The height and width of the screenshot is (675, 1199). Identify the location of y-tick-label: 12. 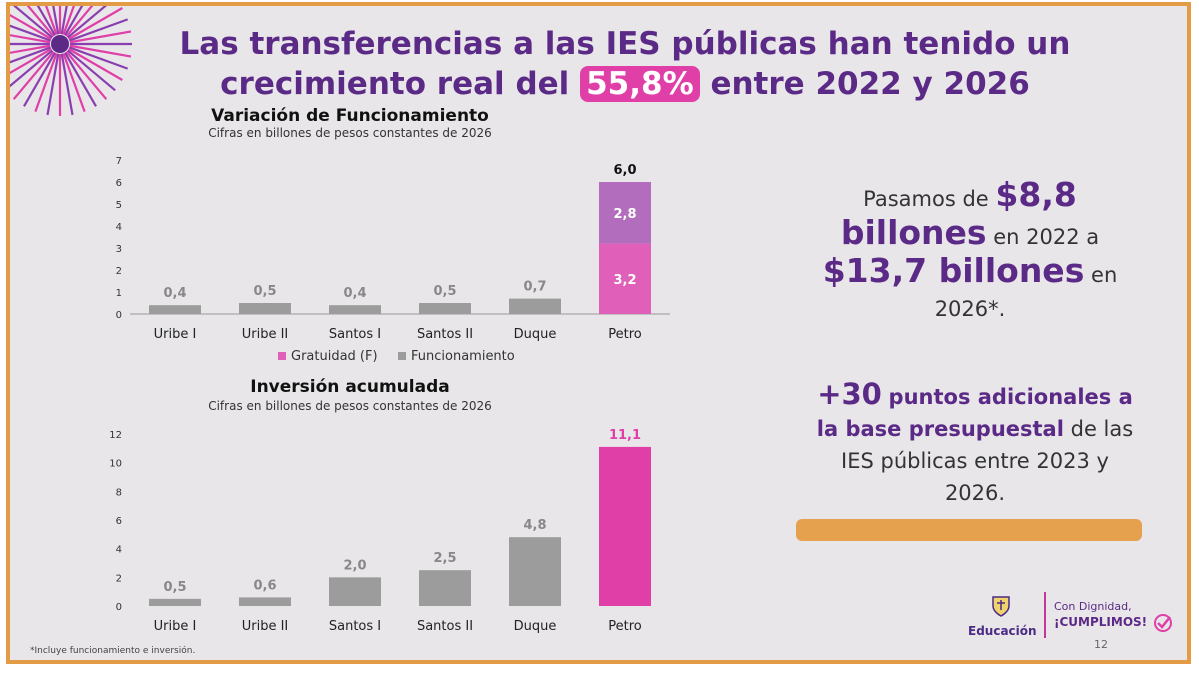
(115, 435).